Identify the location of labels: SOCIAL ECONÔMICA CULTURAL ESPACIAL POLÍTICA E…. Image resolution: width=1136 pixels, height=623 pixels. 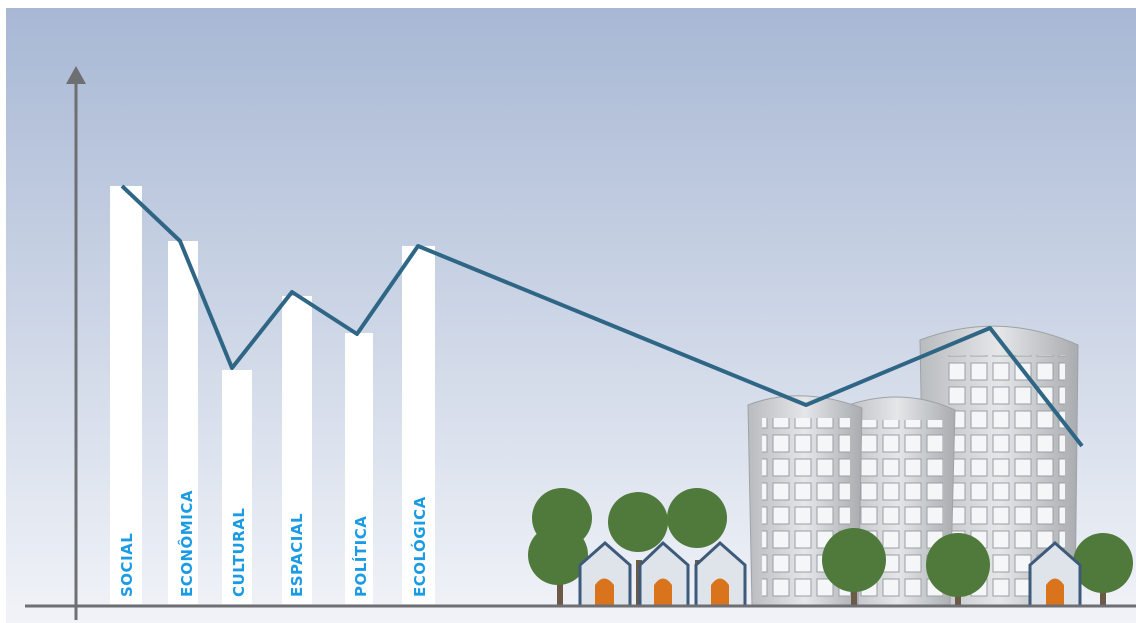
(273, 543).